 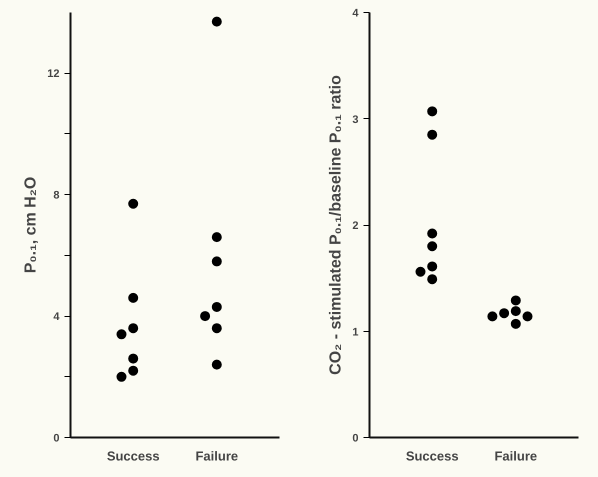 I want to click on y-axis-title: CO₂ - stimulated P₀.₁/baseline P₀.₁ ratio, so click(x=335, y=224).